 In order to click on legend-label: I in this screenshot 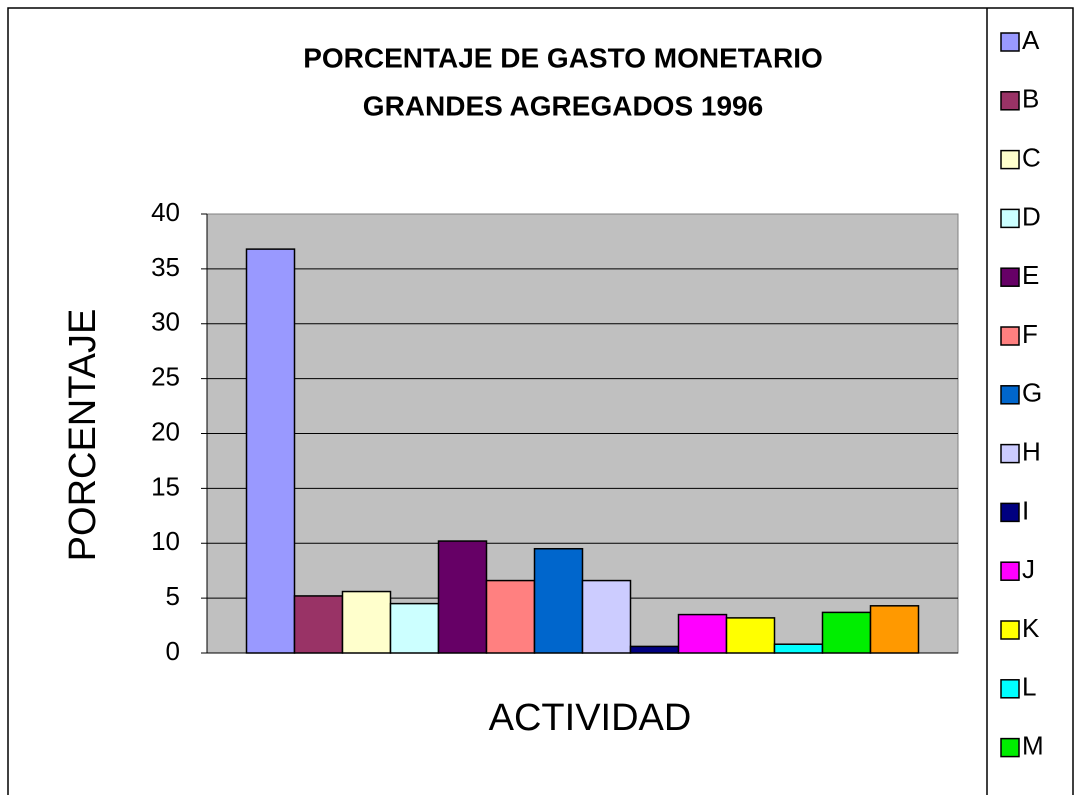, I will do `click(1025, 510)`.